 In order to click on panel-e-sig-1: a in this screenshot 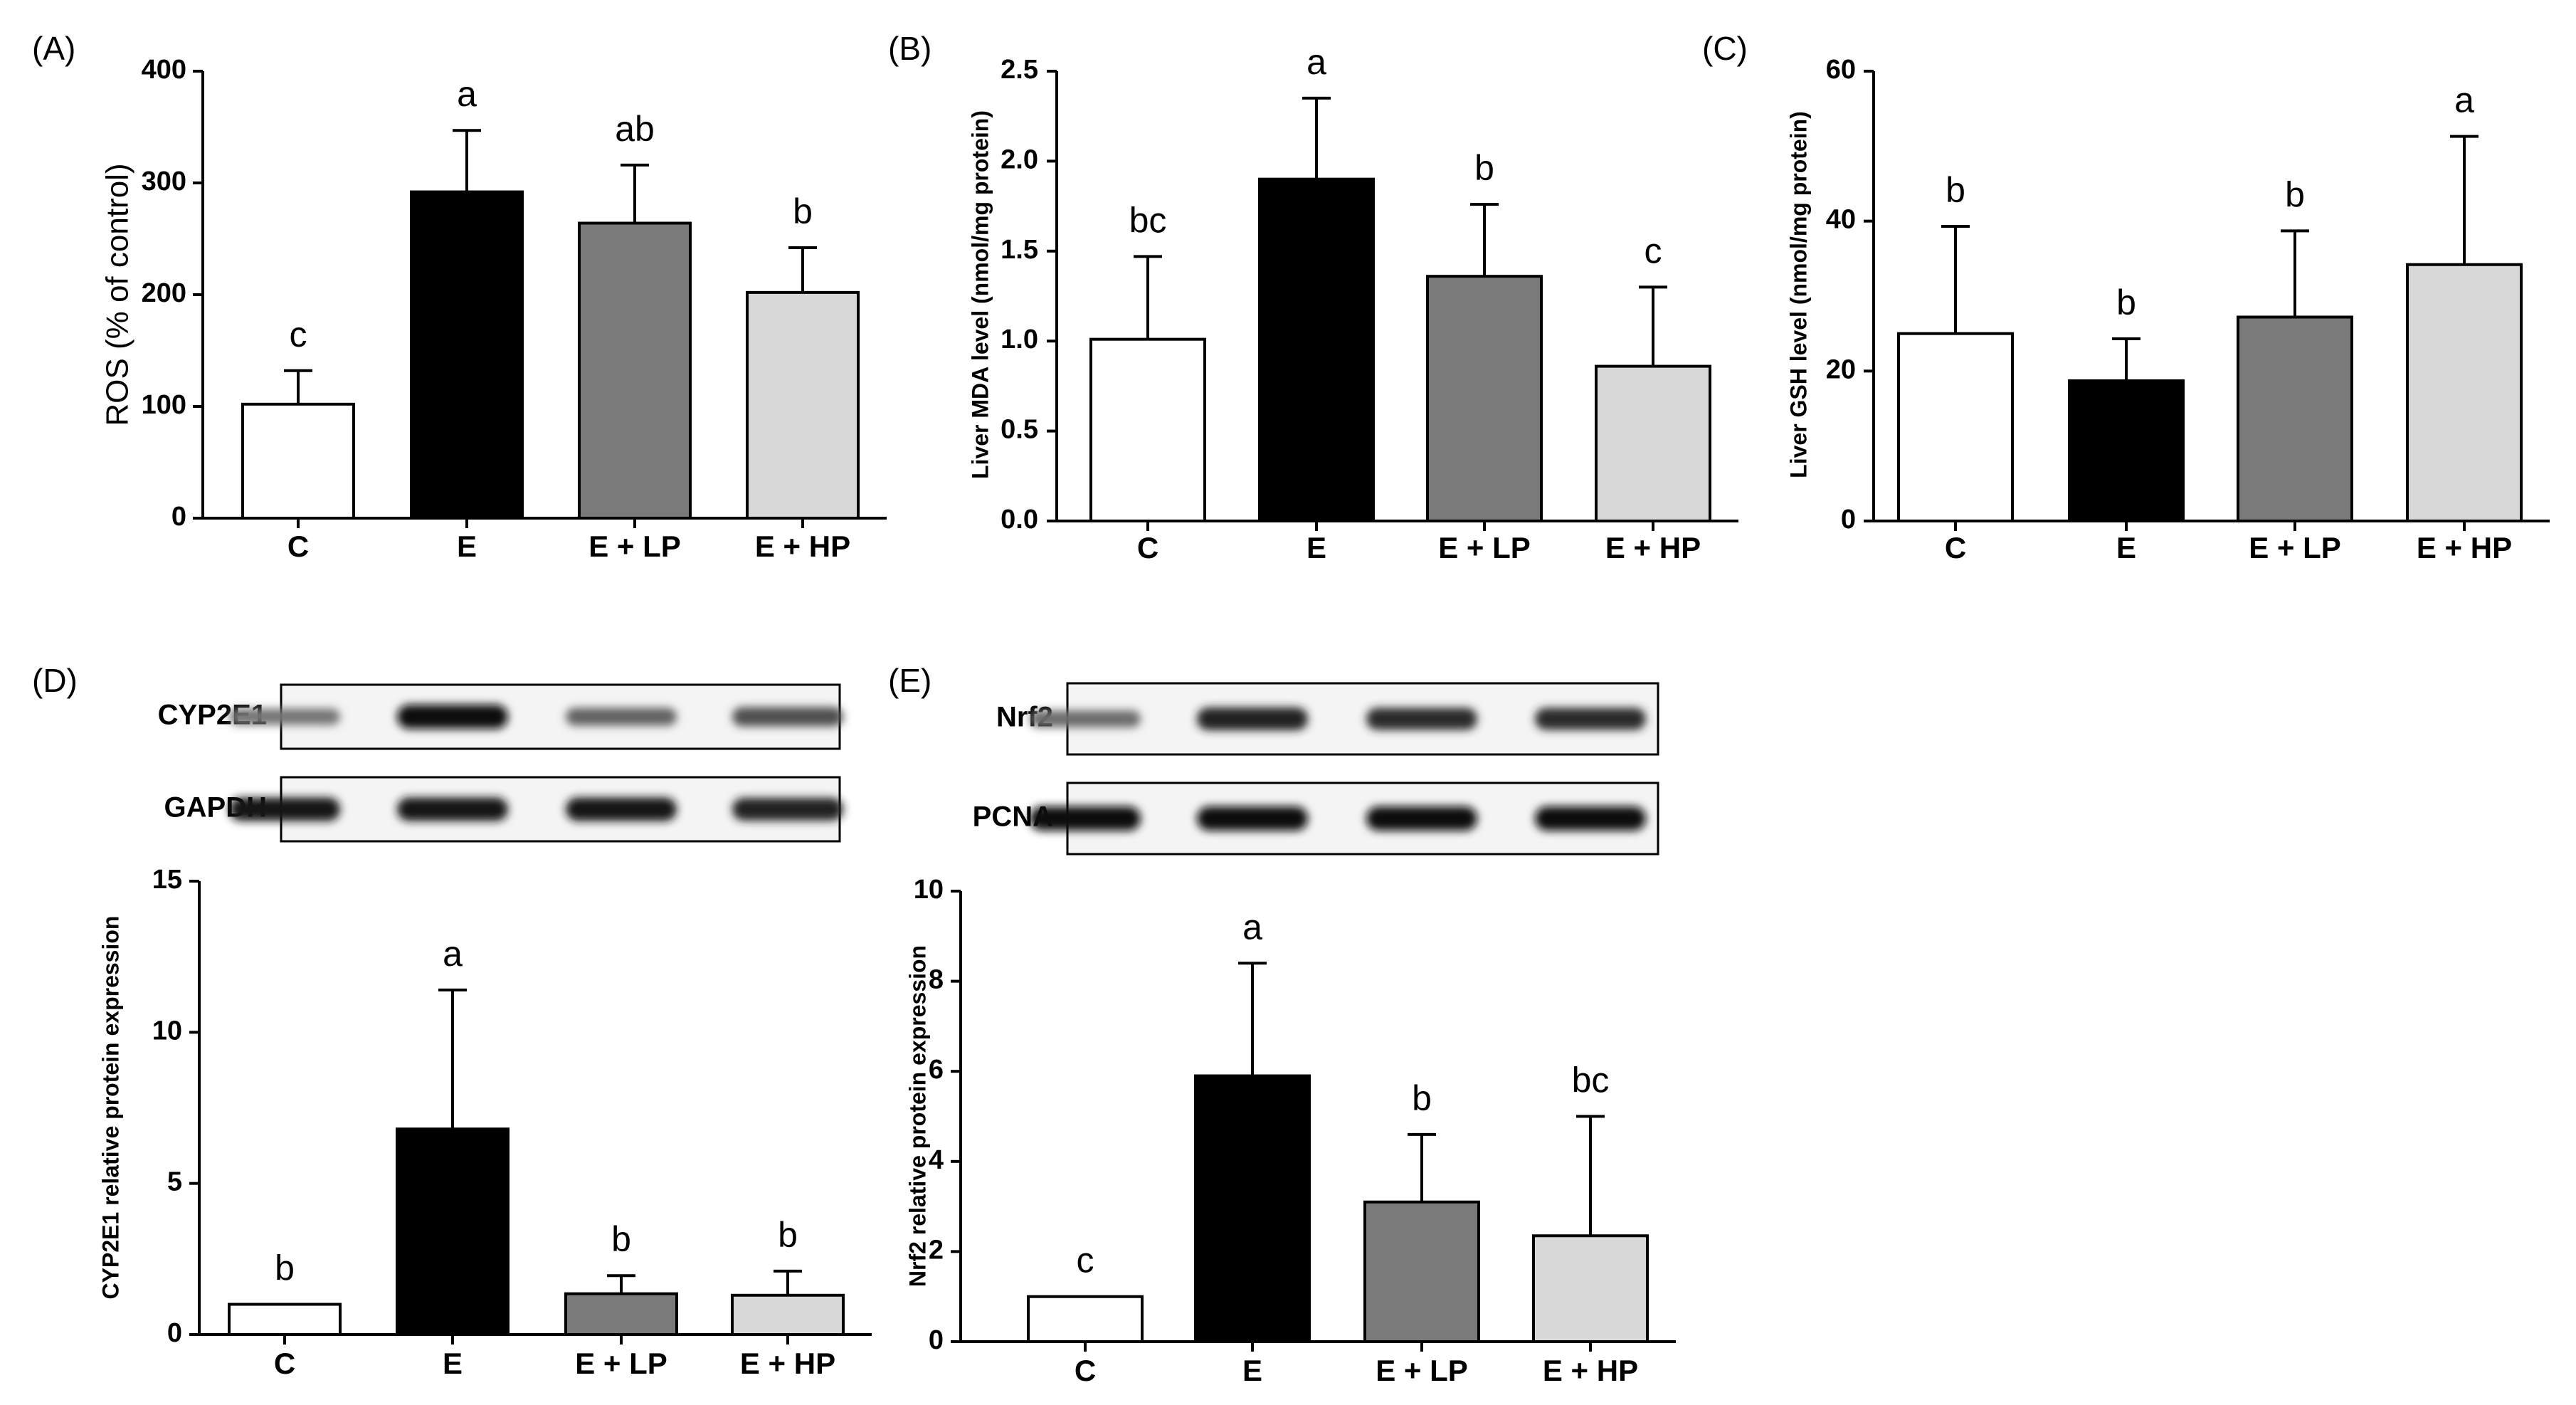, I will do `click(1252, 927)`.